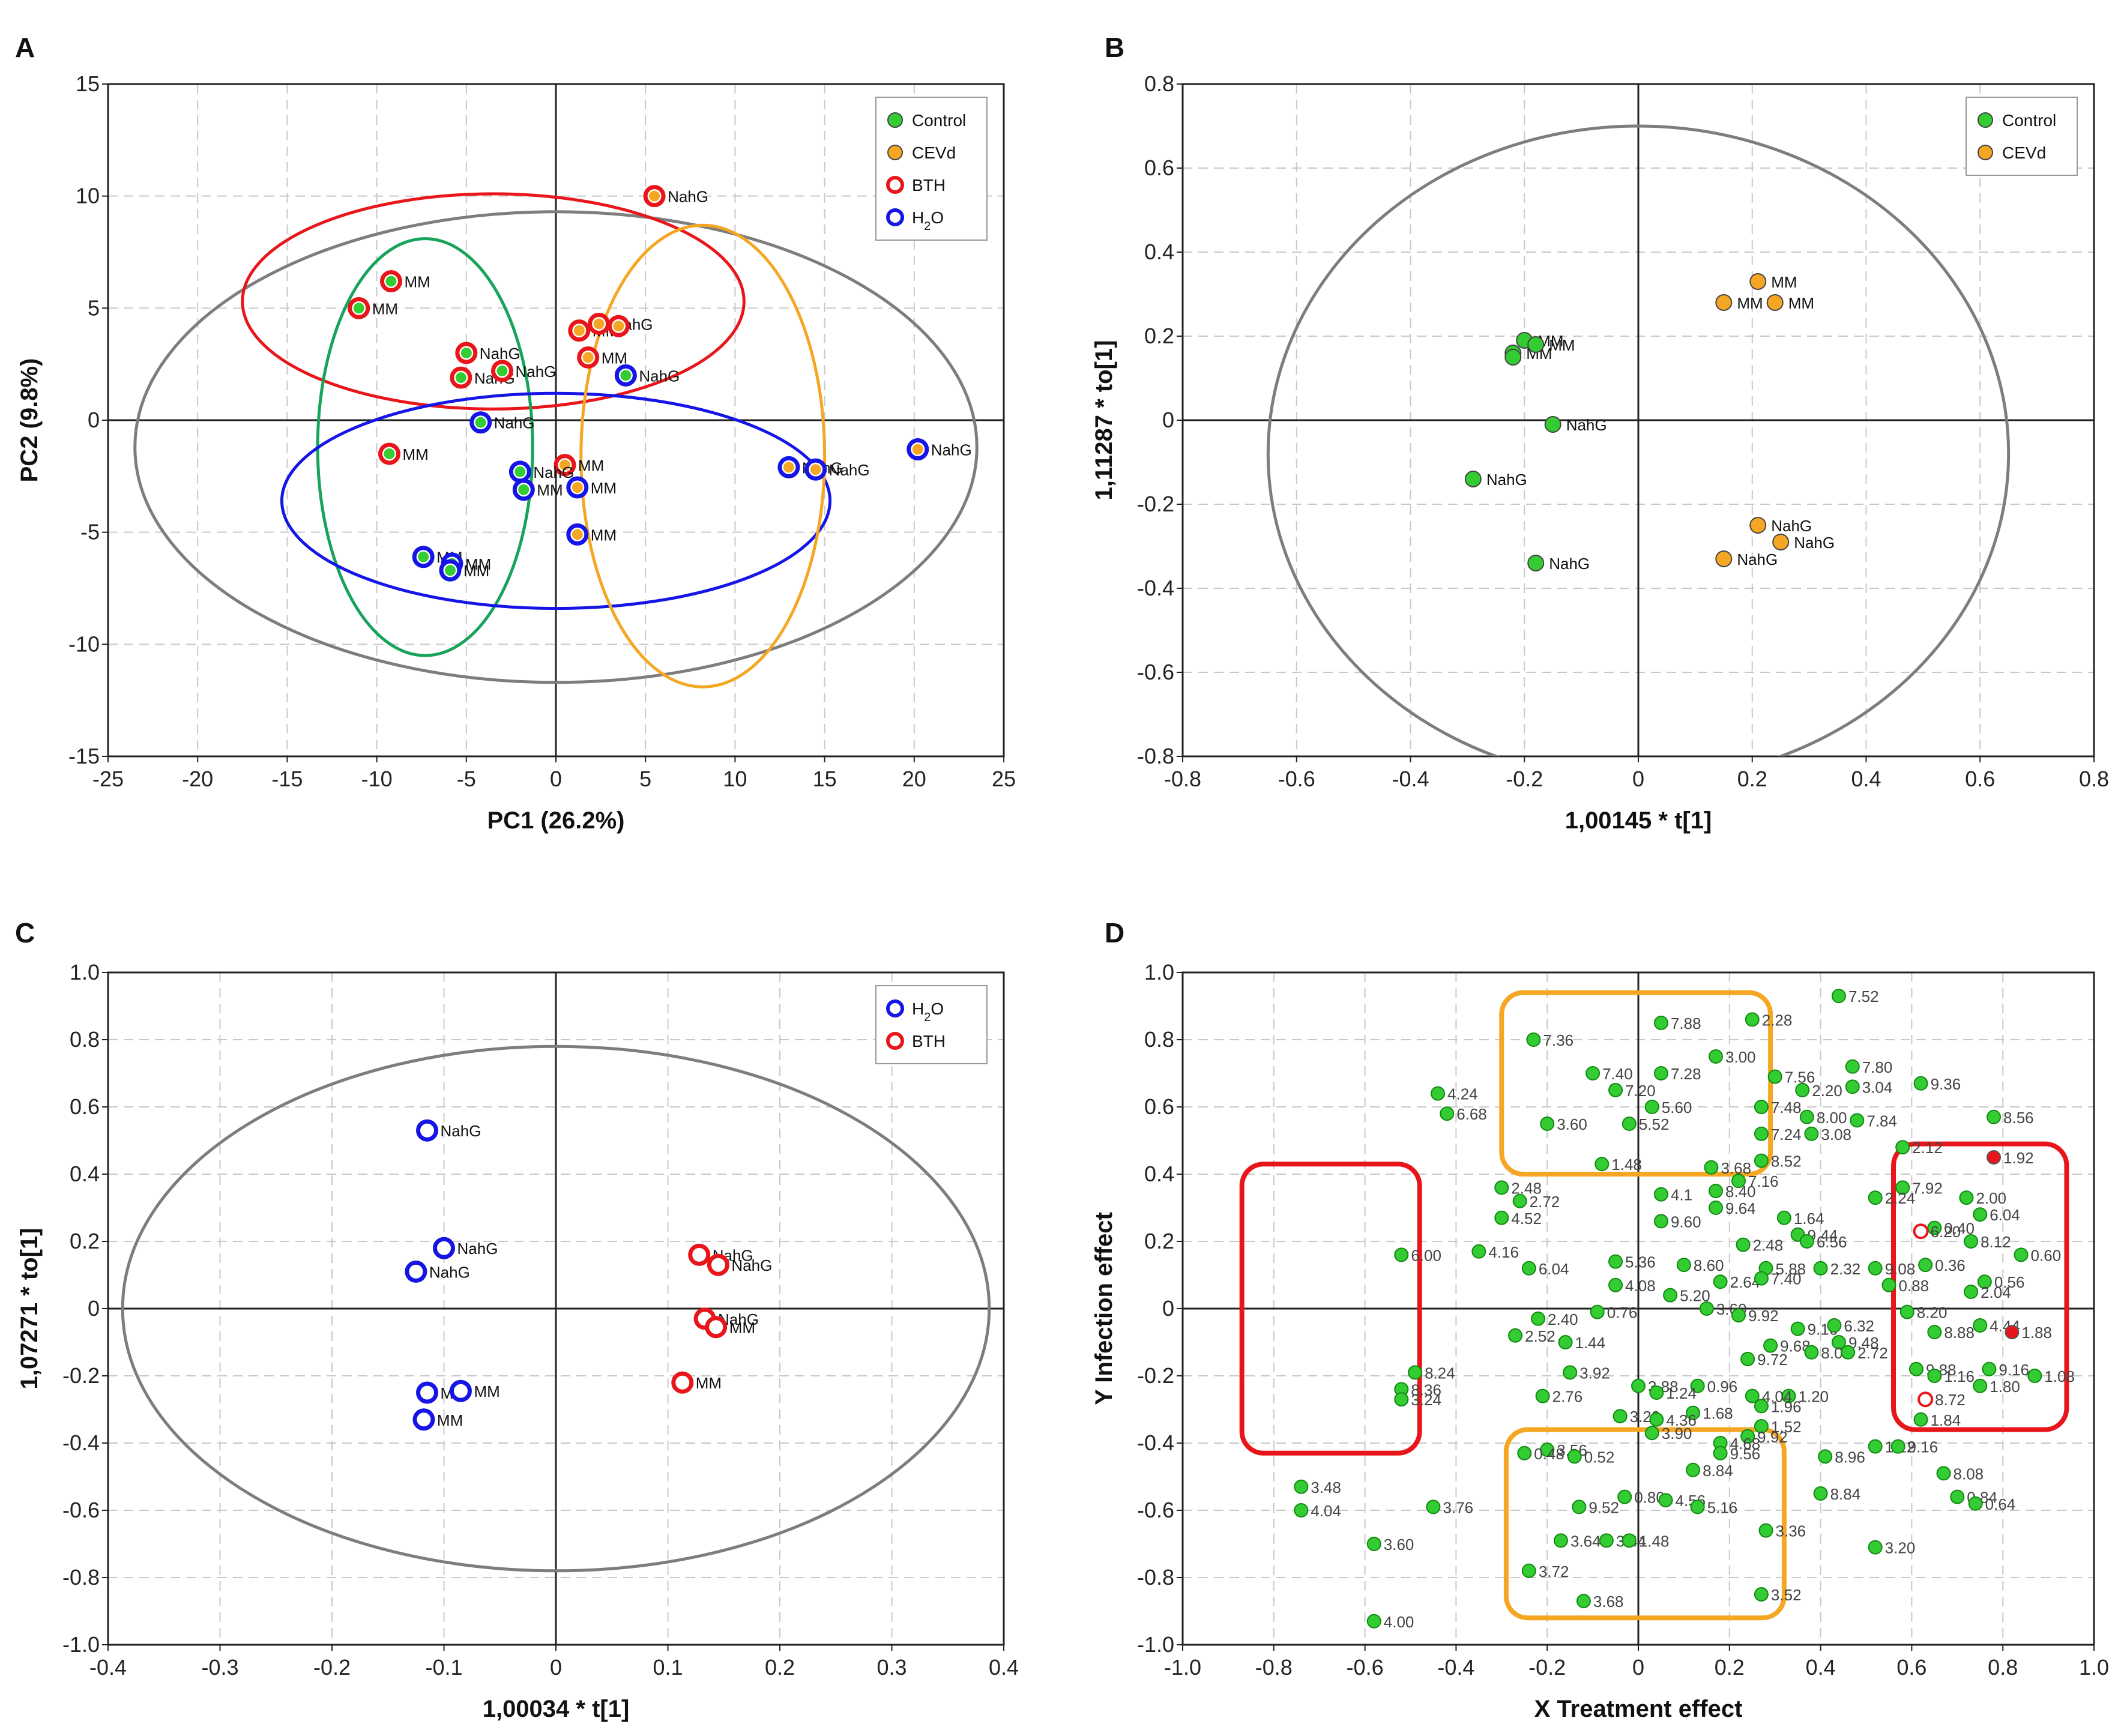 The height and width of the screenshot is (1736, 2118). What do you see at coordinates (2018, 1158) in the screenshot?
I see `data-point-label: 1.92` at bounding box center [2018, 1158].